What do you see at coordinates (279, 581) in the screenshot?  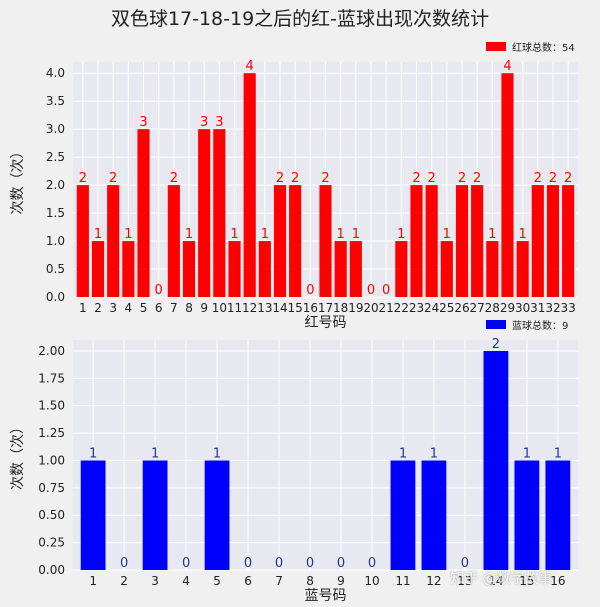 I see `blue-x-tick-label: 7` at bounding box center [279, 581].